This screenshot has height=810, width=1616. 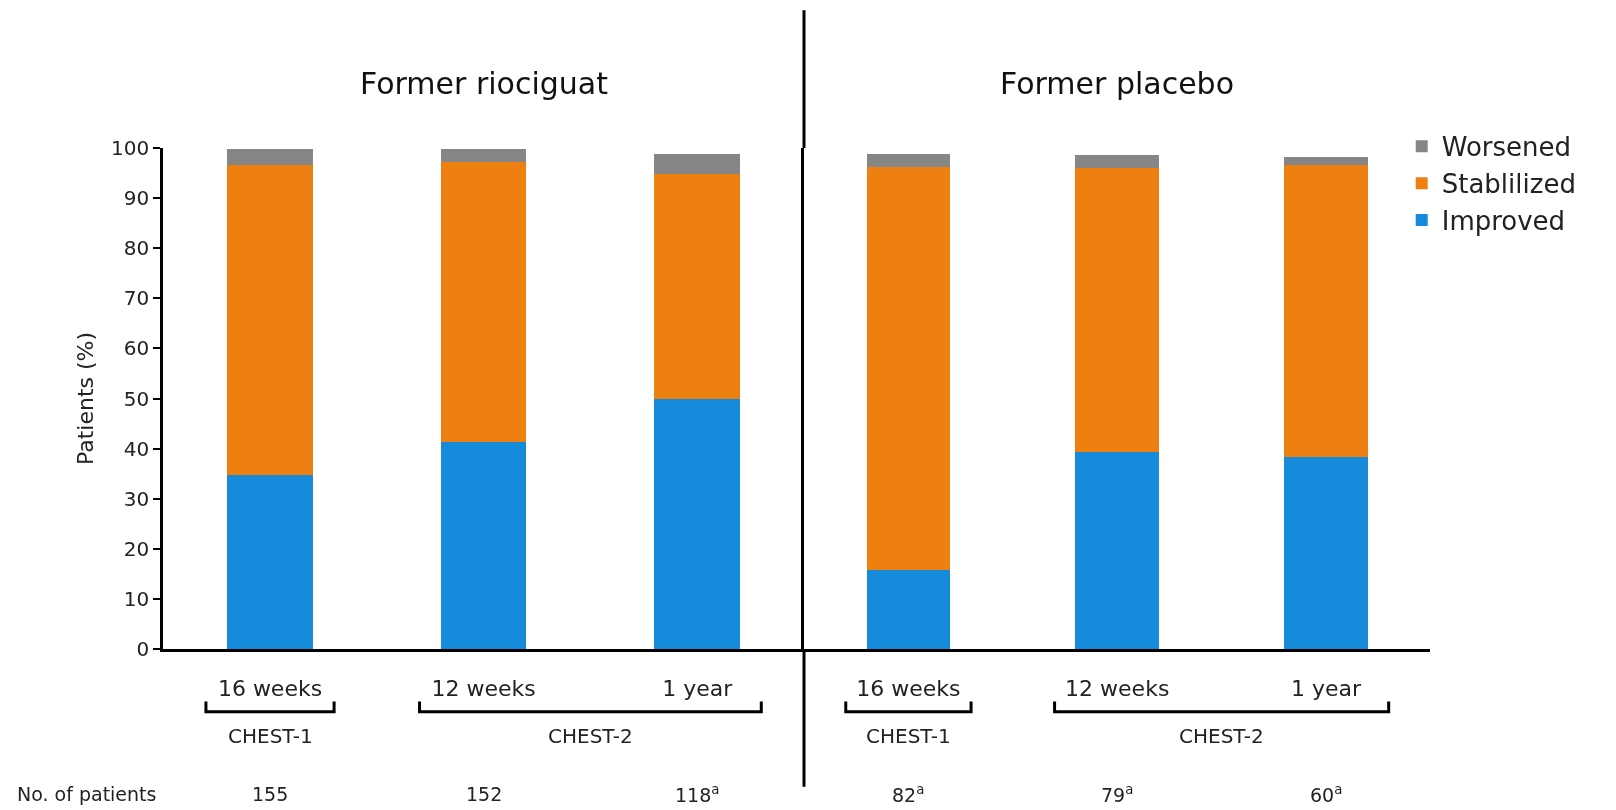 I want to click on y-tick-label: 80, so click(x=136, y=248).